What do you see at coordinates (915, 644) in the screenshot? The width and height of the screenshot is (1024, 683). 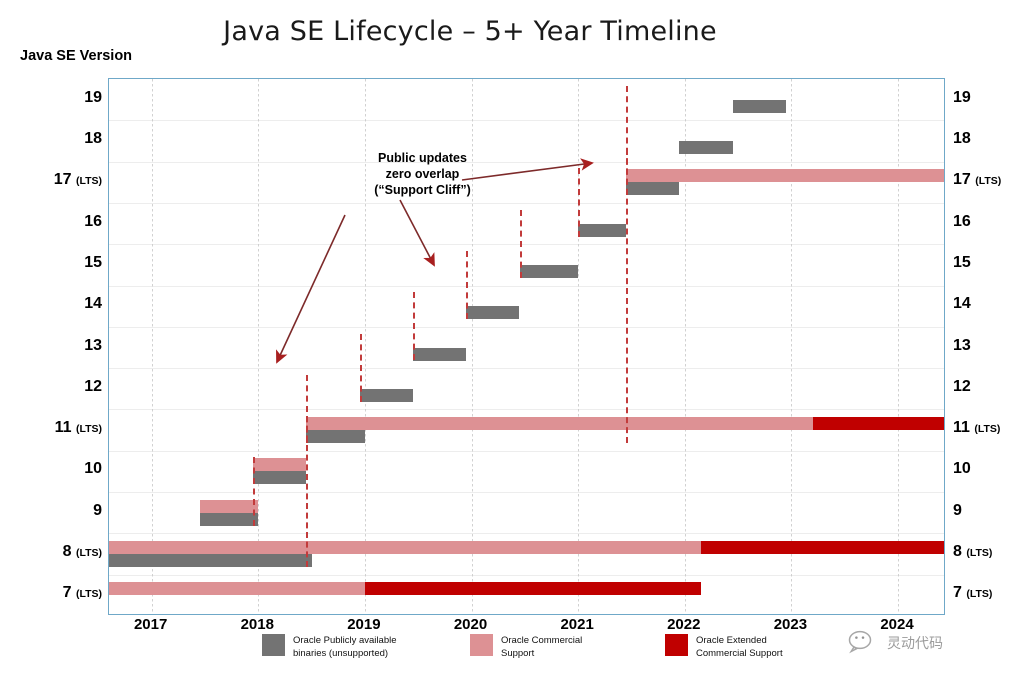 I see `watermark-text: 灵动代码` at bounding box center [915, 644].